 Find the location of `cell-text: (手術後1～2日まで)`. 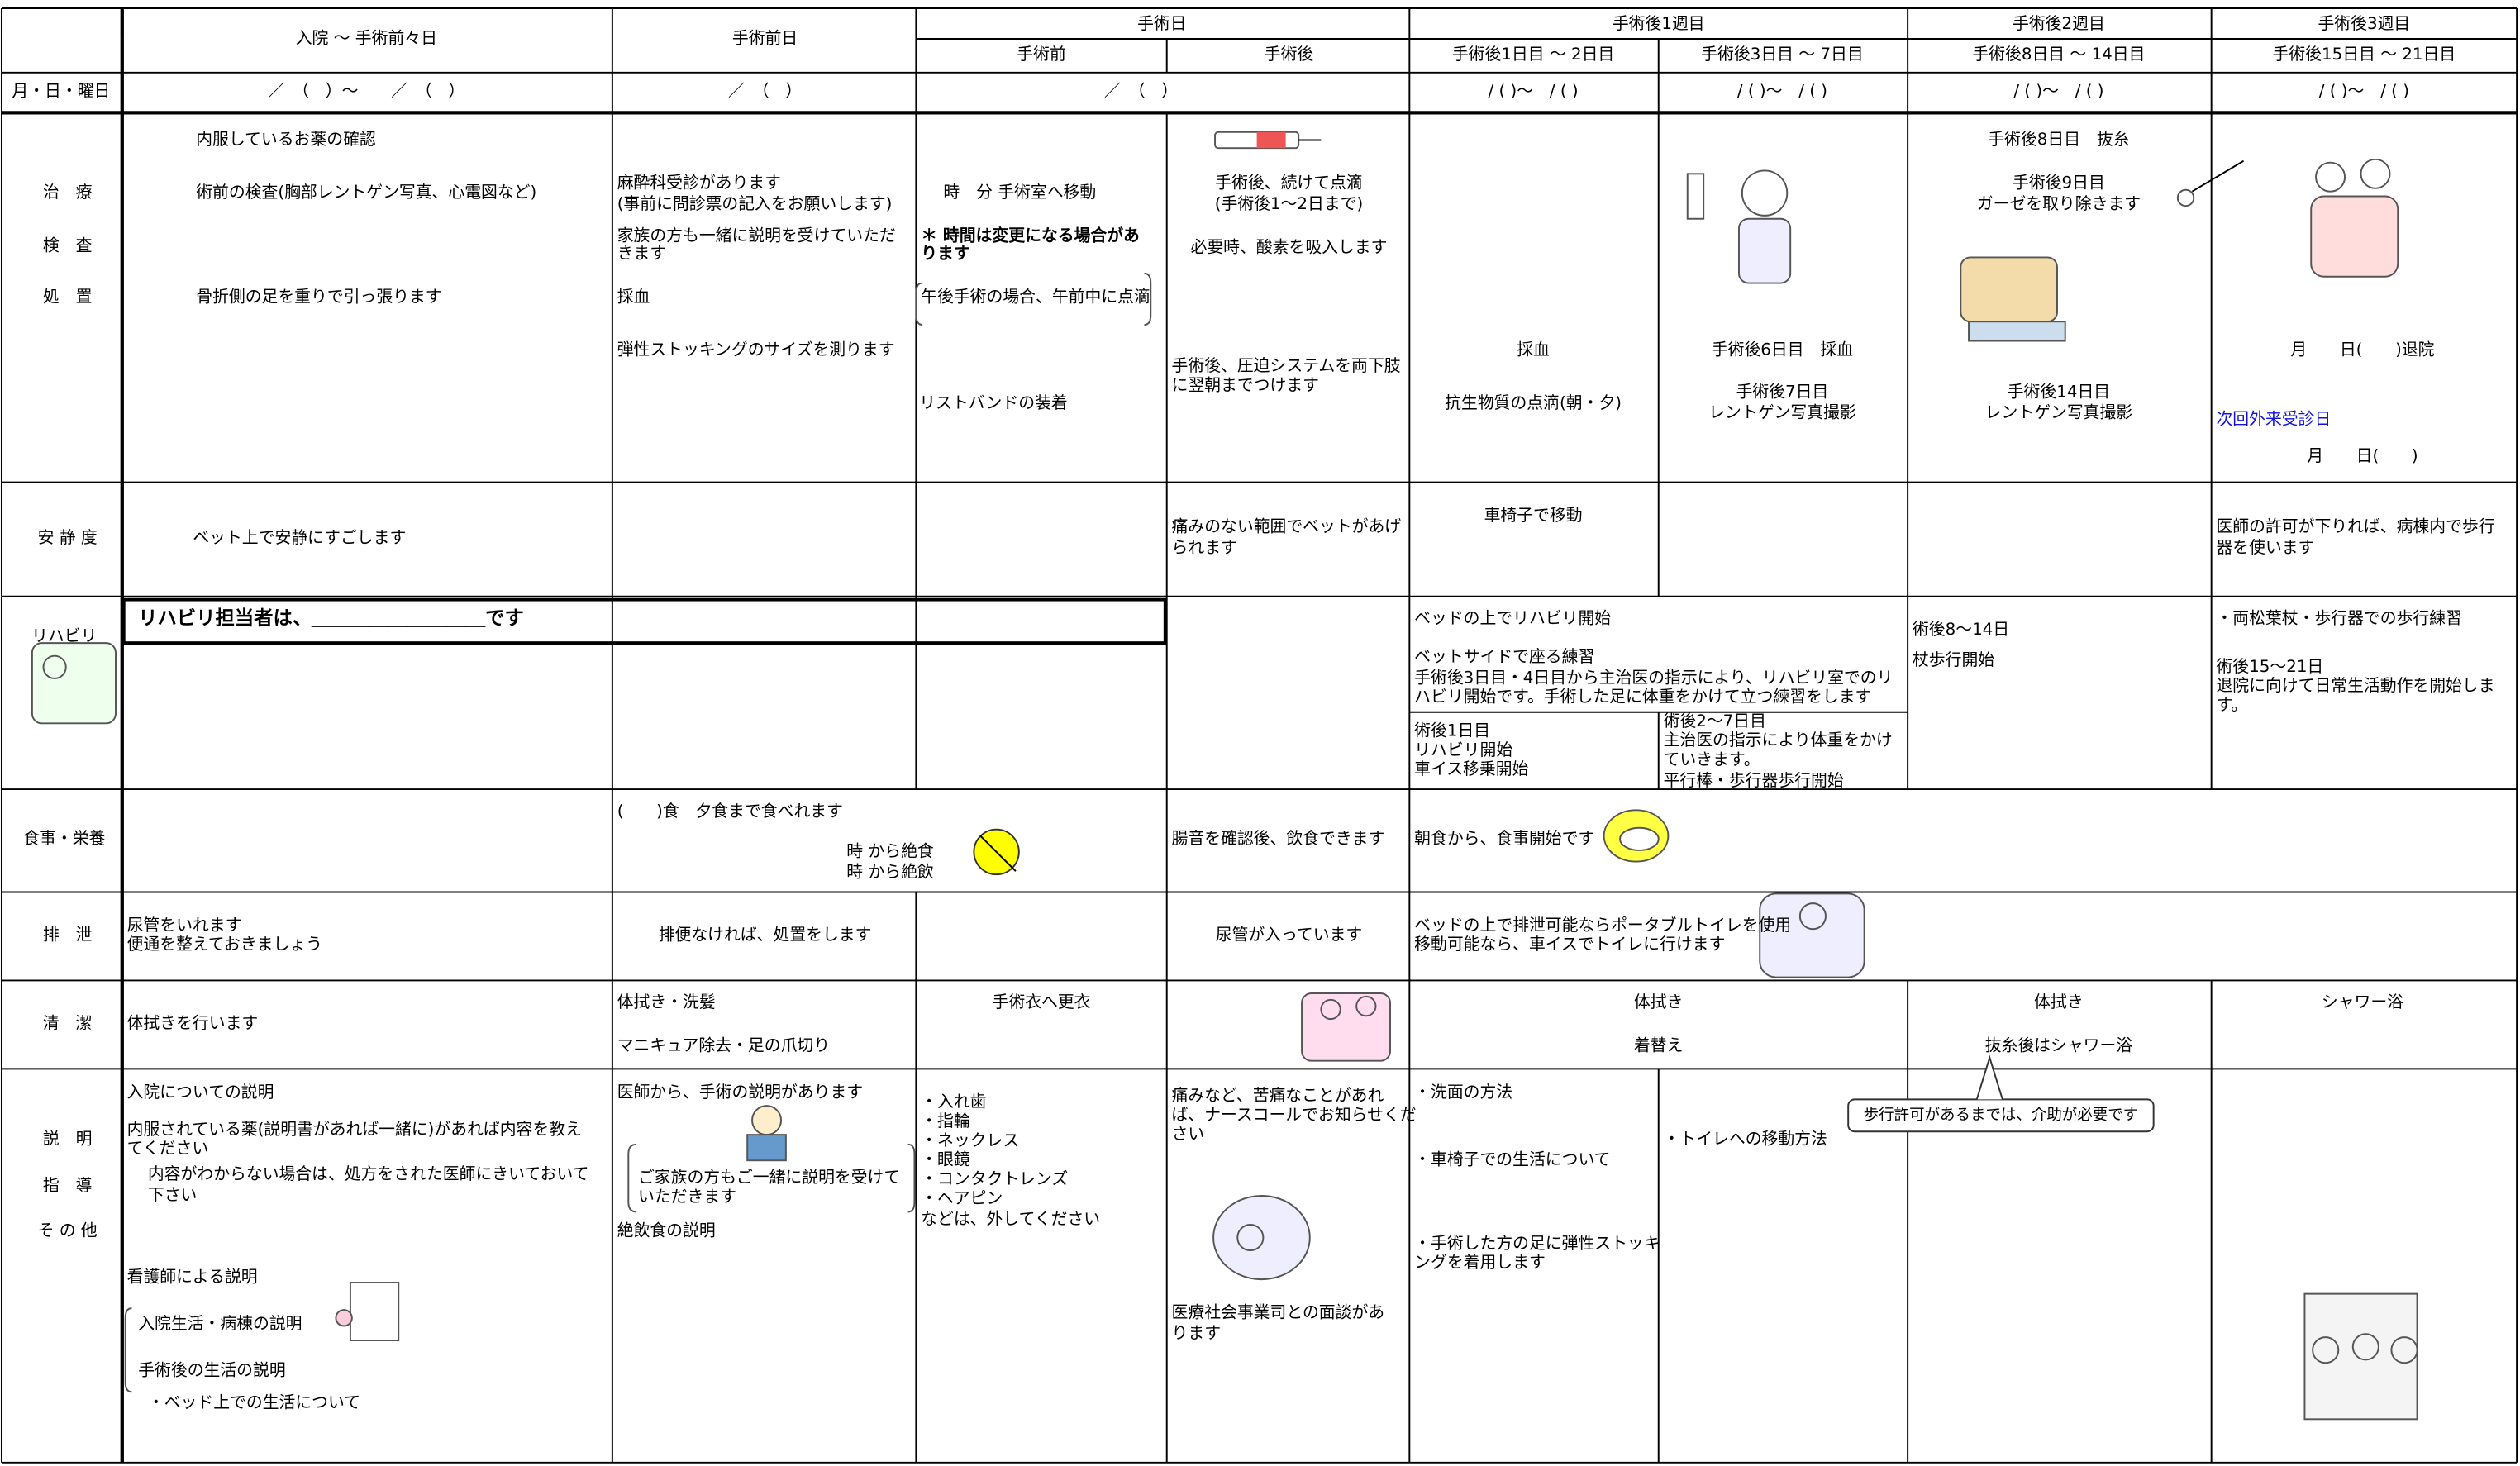

cell-text: (手術後1～2日まで) is located at coordinates (1289, 204).